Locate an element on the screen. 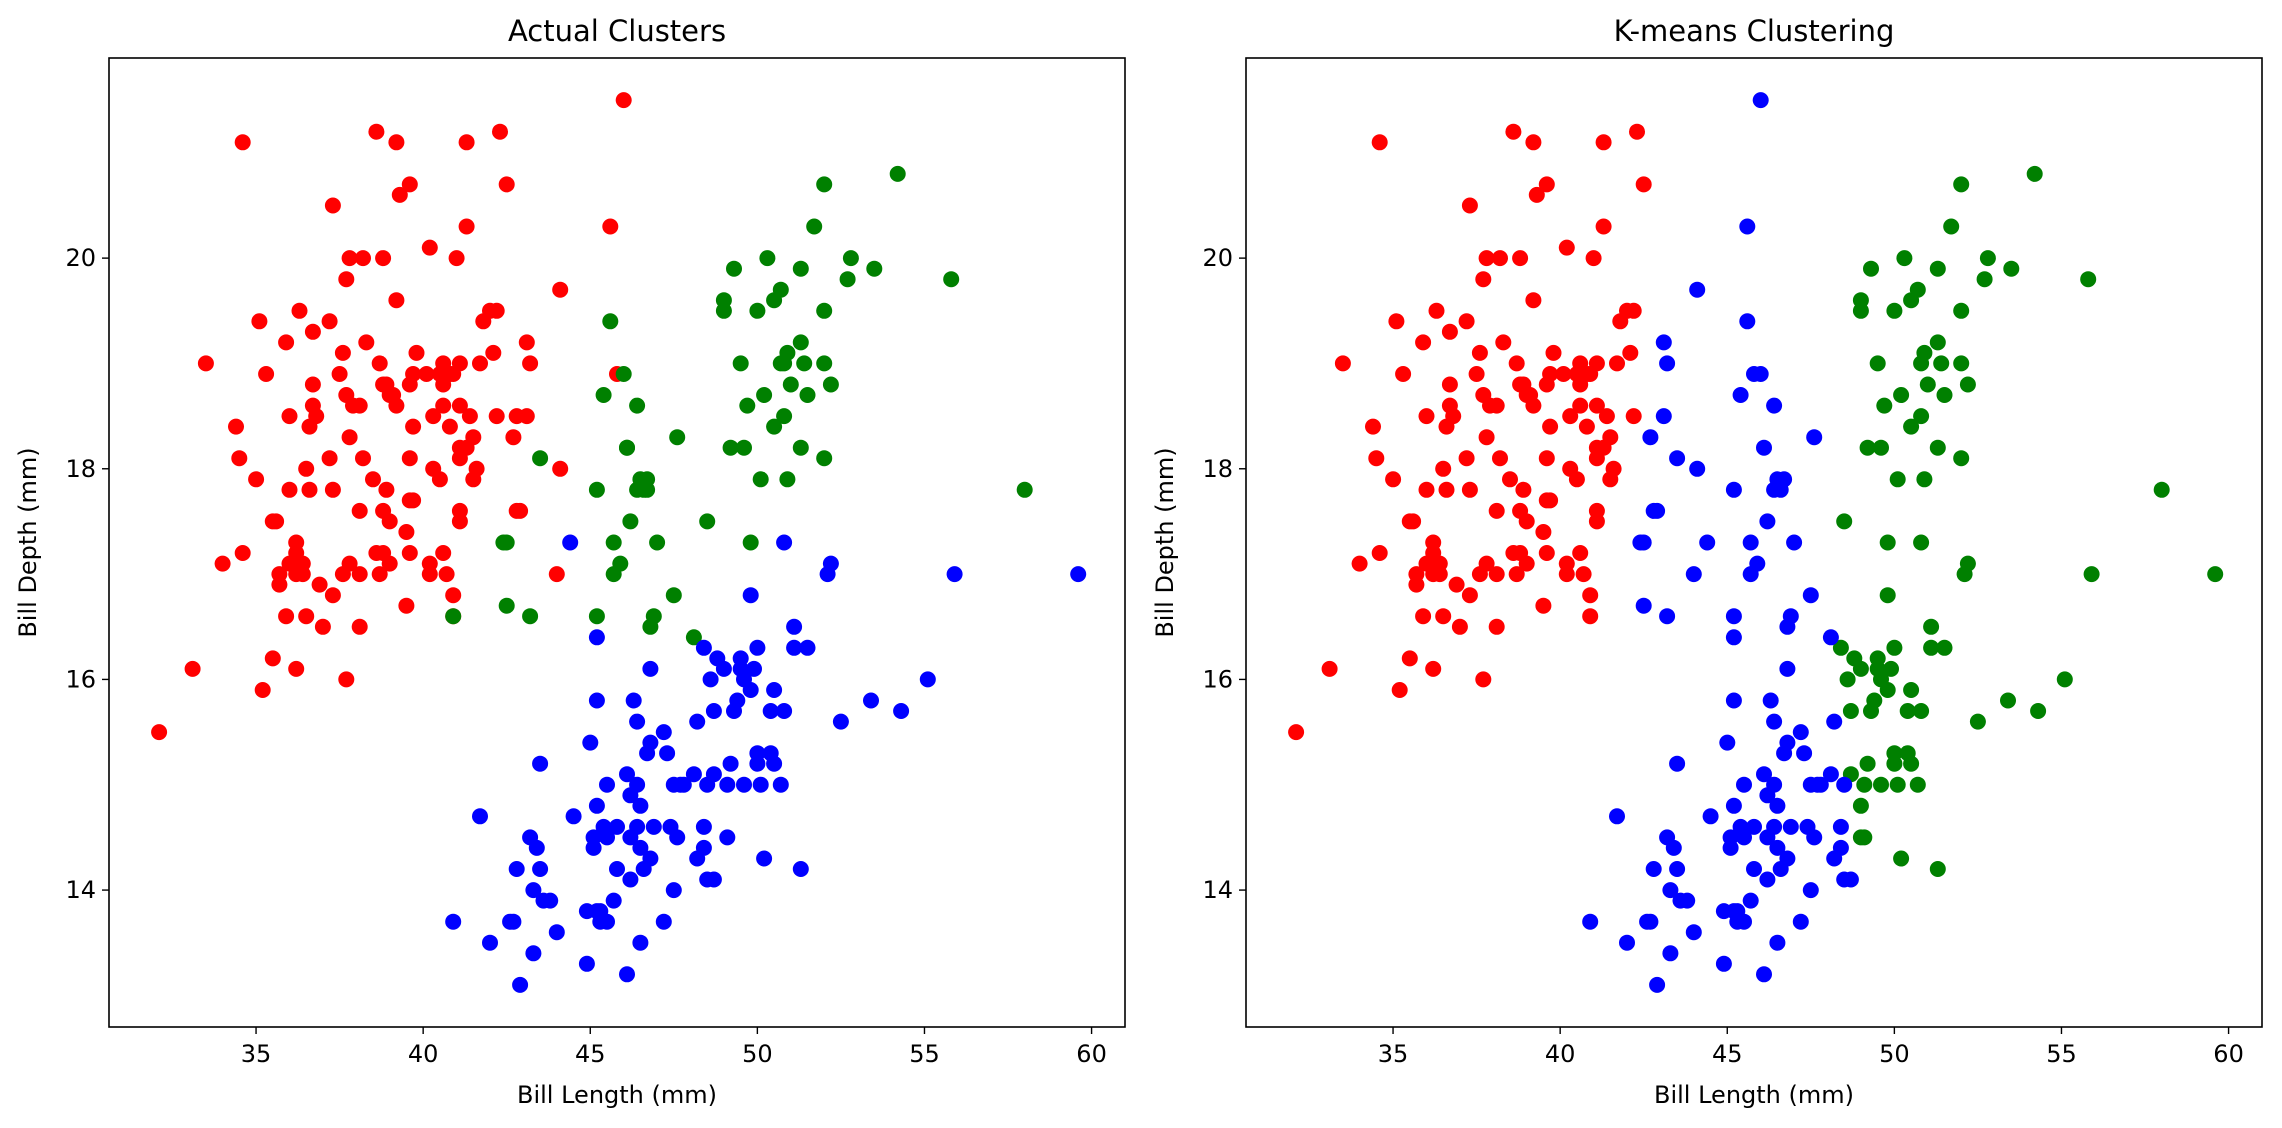  y-tick-label: 16 is located at coordinates (1217, 679).